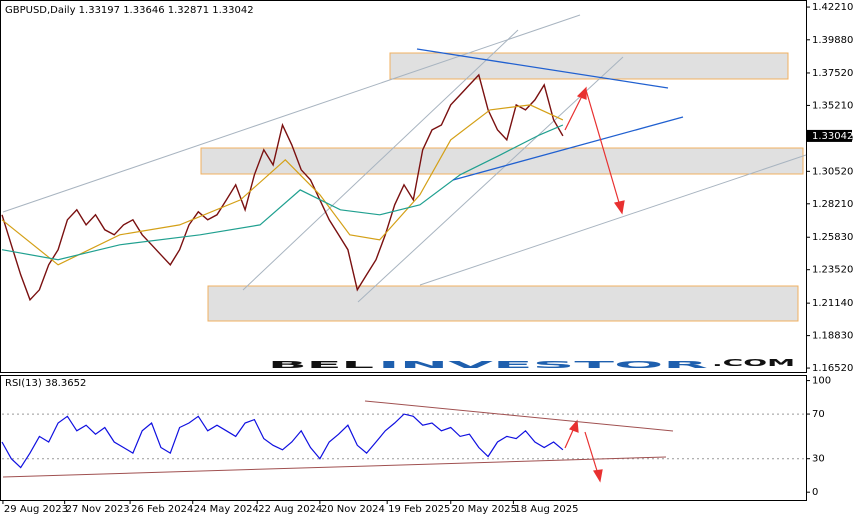 This screenshot has height=520, width=854. I want to click on y-tick-label: 1.37520, so click(832, 73).